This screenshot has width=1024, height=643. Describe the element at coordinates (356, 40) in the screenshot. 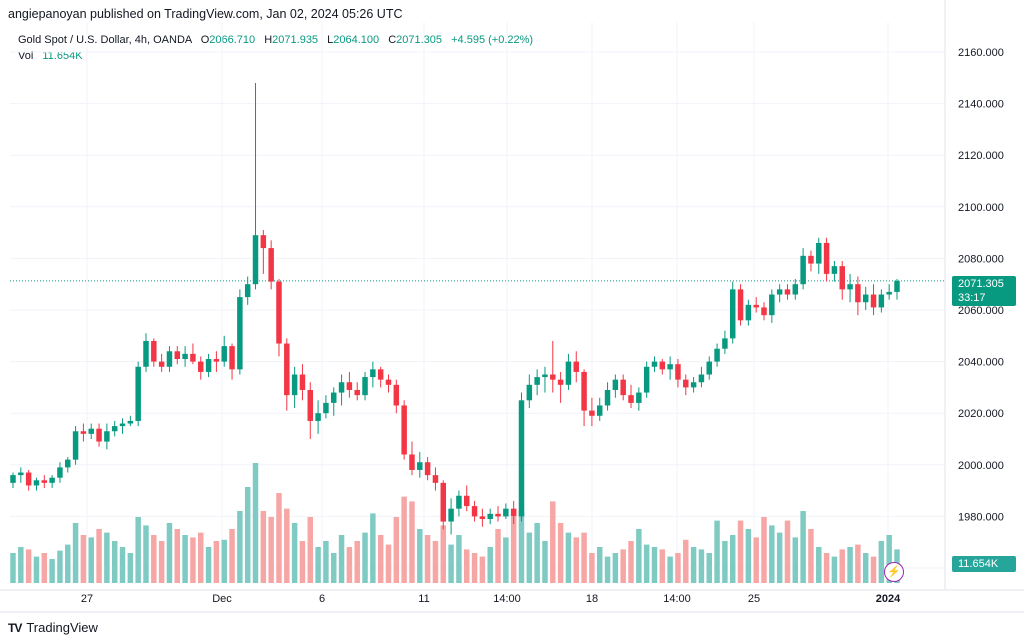

I see `low-value: 2064.100` at that location.